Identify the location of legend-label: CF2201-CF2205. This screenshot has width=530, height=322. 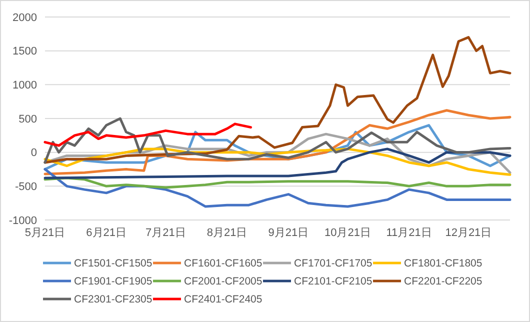
(443, 282).